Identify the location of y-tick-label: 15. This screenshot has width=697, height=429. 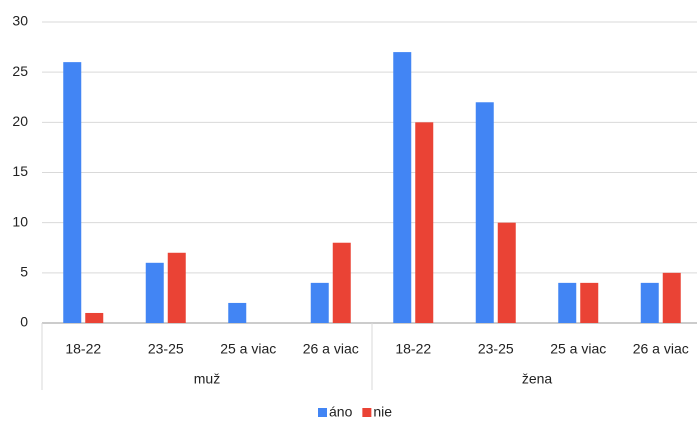
(20, 171).